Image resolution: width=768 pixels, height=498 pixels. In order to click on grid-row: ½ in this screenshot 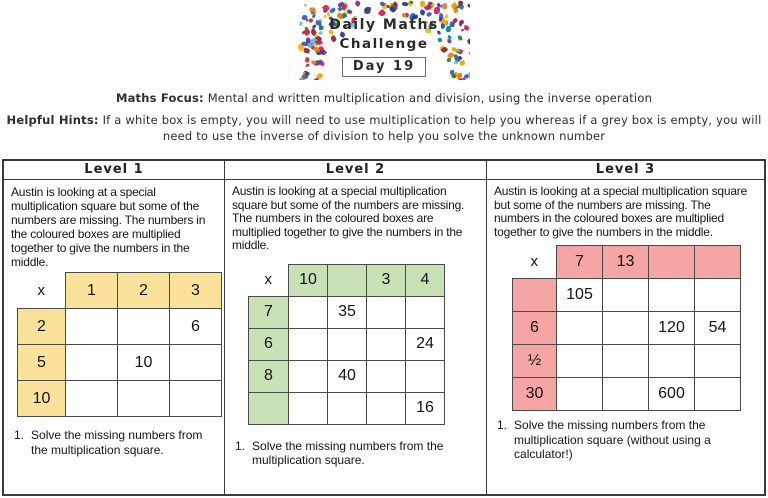, I will do `click(626, 361)`.